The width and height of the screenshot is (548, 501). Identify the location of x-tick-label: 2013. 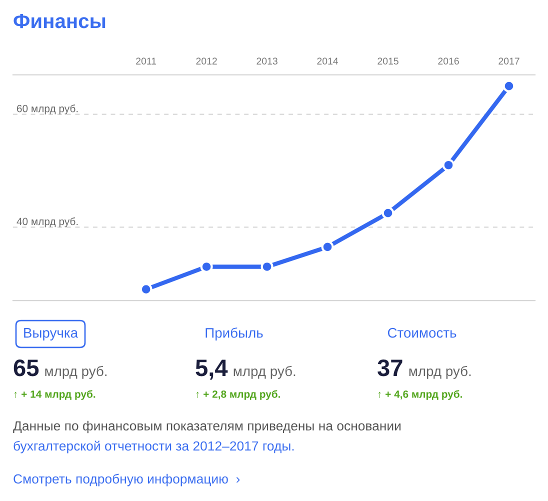
(267, 61).